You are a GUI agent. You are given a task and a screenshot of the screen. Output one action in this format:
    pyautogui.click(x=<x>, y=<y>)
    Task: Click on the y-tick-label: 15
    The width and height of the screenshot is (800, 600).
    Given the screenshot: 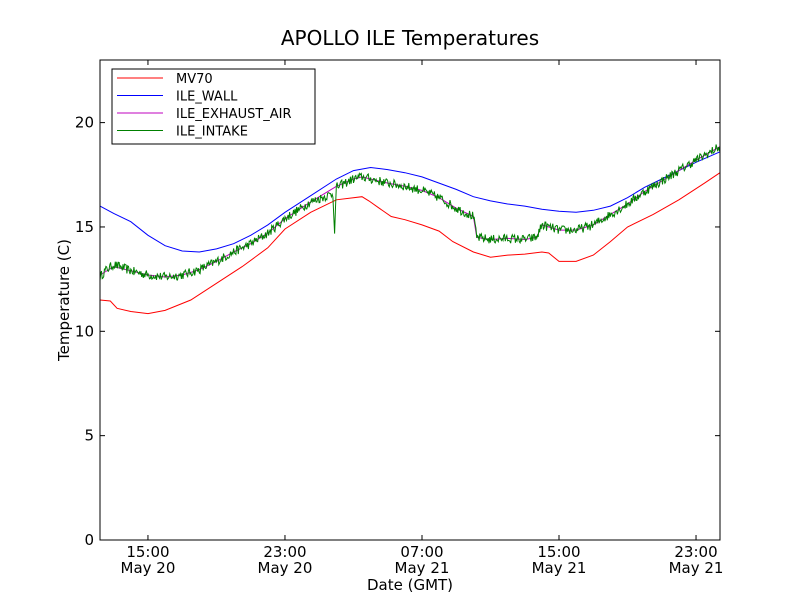 What is the action you would take?
    pyautogui.click(x=84, y=227)
    